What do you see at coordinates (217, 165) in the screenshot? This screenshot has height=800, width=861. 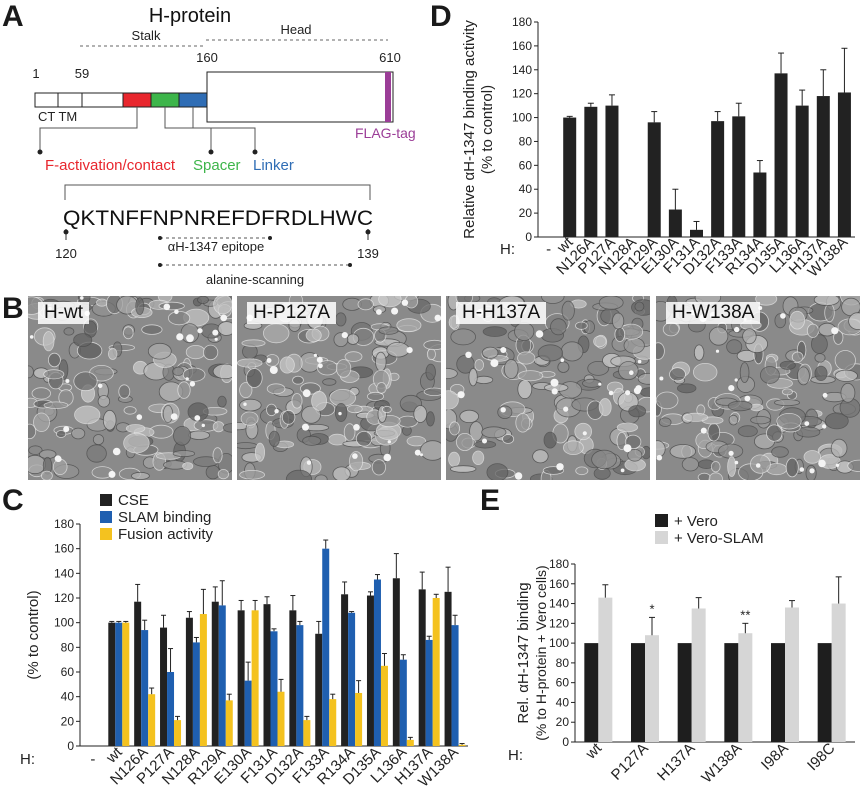 I see `spacer-label: Spacer` at bounding box center [217, 165].